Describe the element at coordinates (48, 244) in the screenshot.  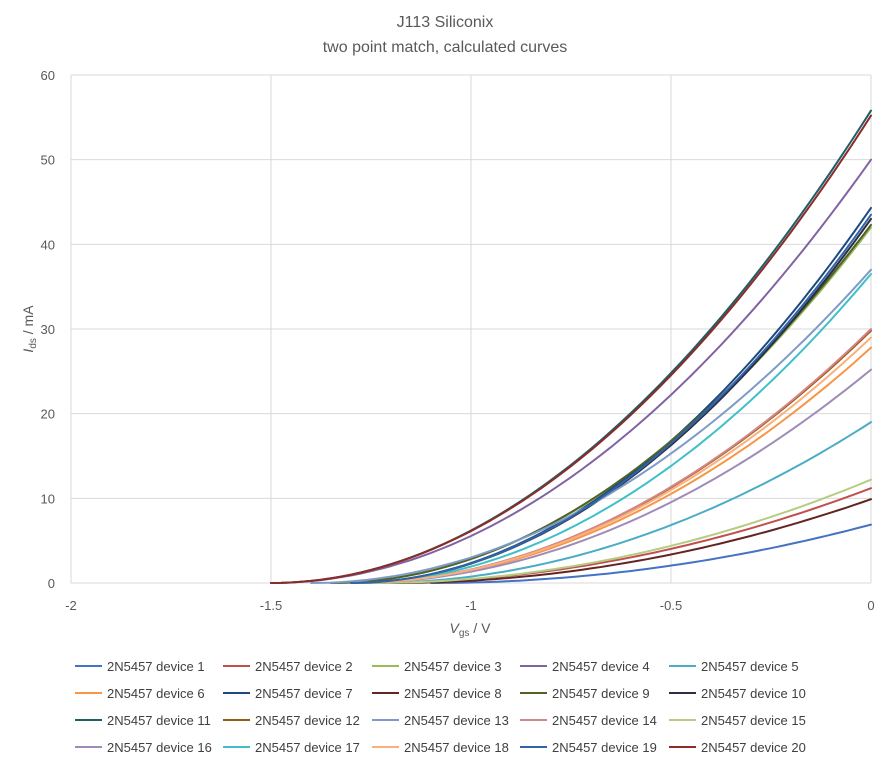
I see `y-tick-label: 40` at that location.